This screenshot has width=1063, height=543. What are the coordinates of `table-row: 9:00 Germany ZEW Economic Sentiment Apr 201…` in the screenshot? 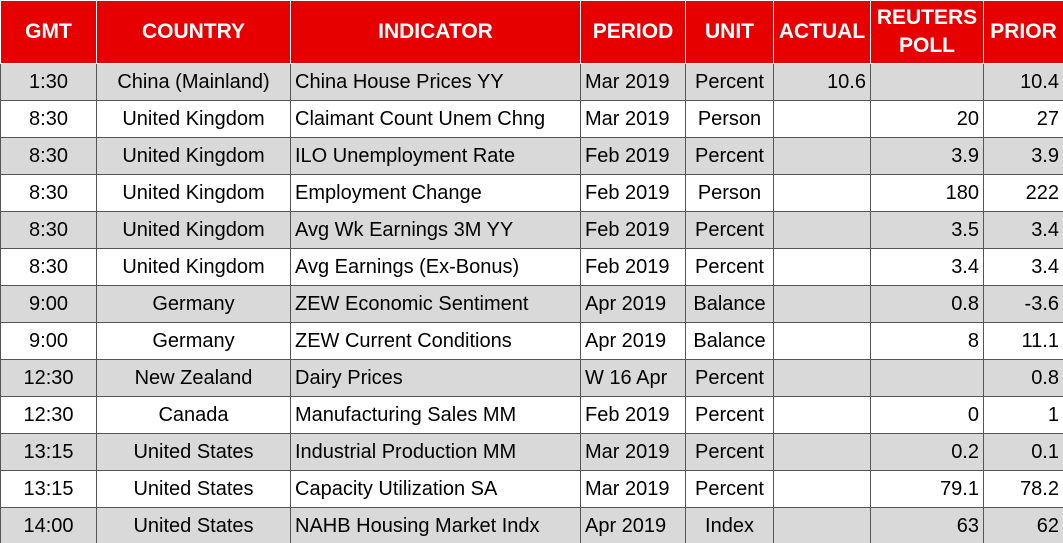 It's located at (531, 304).